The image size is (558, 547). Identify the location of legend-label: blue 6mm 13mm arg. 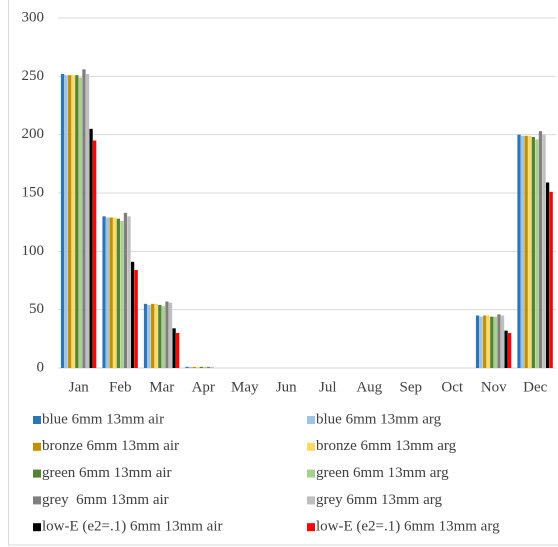
(379, 419).